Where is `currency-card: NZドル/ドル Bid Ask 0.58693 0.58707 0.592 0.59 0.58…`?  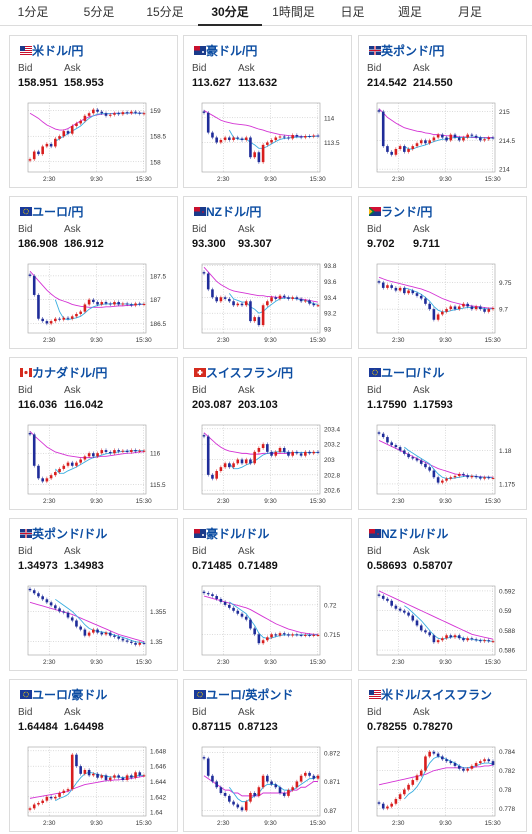
currency-card: NZドル/ドル Bid Ask 0.58693 0.58707 0.592 0.59 0.58… is located at coordinates (442, 594).